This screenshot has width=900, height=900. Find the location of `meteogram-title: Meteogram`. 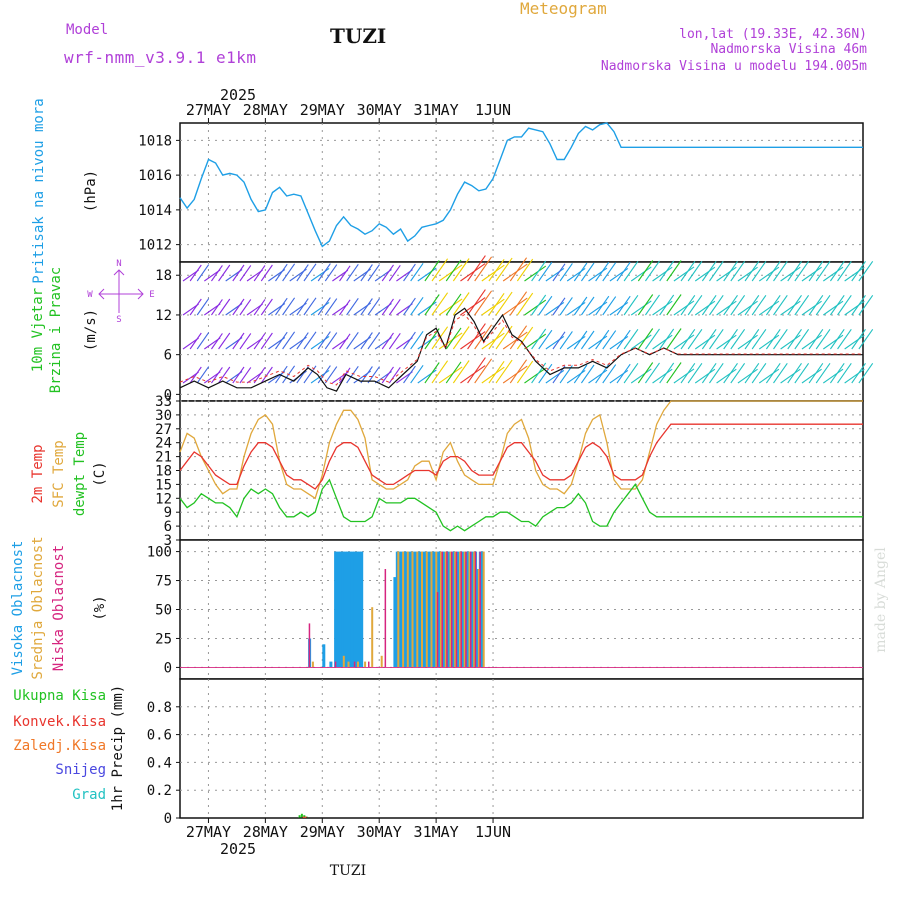

meteogram-title: Meteogram is located at coordinates (563, 9).